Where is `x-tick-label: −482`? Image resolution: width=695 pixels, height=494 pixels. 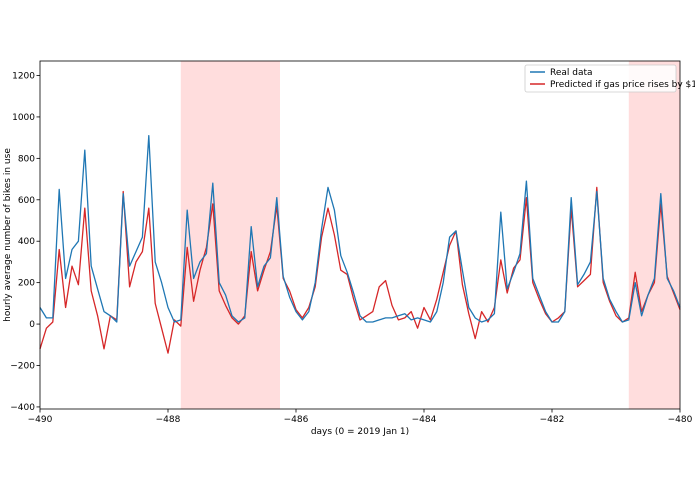 x-tick-label: −482 is located at coordinates (552, 420).